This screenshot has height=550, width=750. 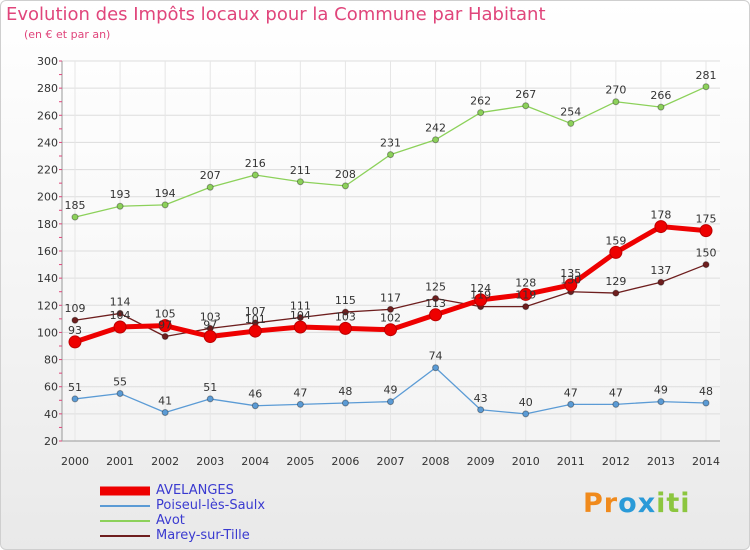 I want to click on x-tick-label: 2006, so click(x=345, y=461).